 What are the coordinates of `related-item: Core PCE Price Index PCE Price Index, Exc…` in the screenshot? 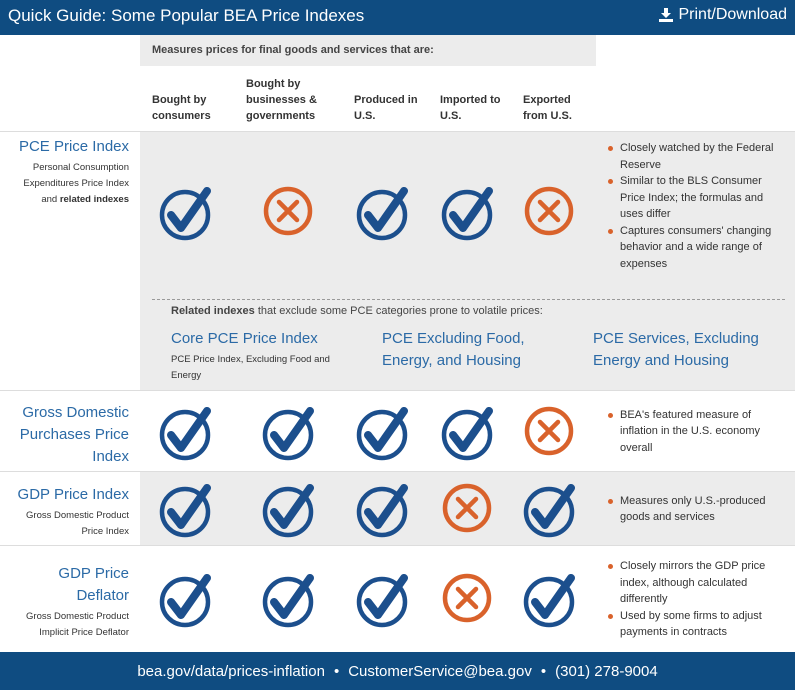 It's located at (258, 356).